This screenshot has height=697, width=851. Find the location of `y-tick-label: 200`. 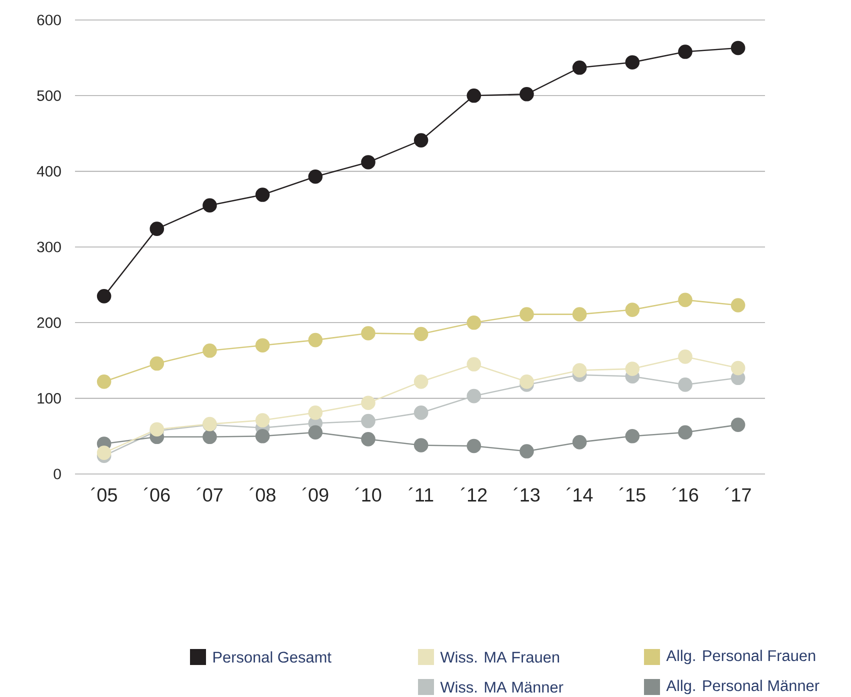

y-tick-label: 200 is located at coordinates (49, 322).